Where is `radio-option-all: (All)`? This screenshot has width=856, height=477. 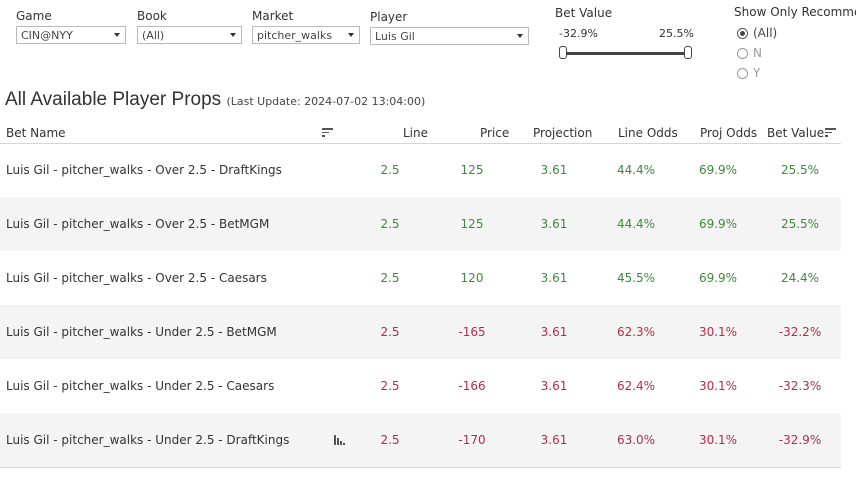
radio-option-all: (All) is located at coordinates (757, 33).